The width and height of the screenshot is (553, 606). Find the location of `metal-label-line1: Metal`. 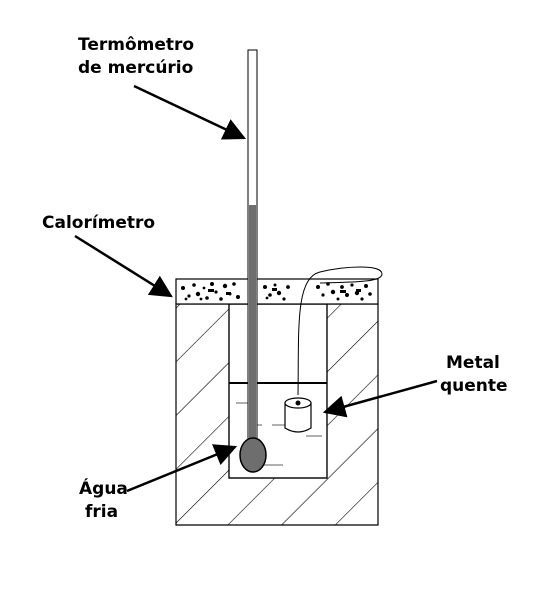

metal-label-line1: Metal is located at coordinates (473, 363).